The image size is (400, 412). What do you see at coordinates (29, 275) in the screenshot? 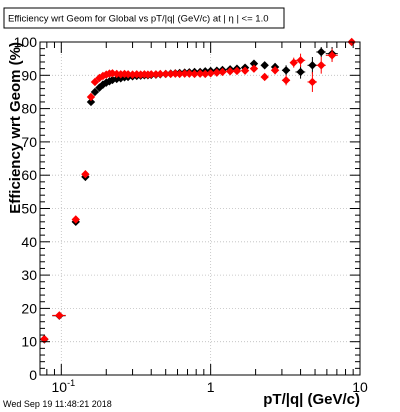
I see `y-tick-label: 30` at bounding box center [29, 275].